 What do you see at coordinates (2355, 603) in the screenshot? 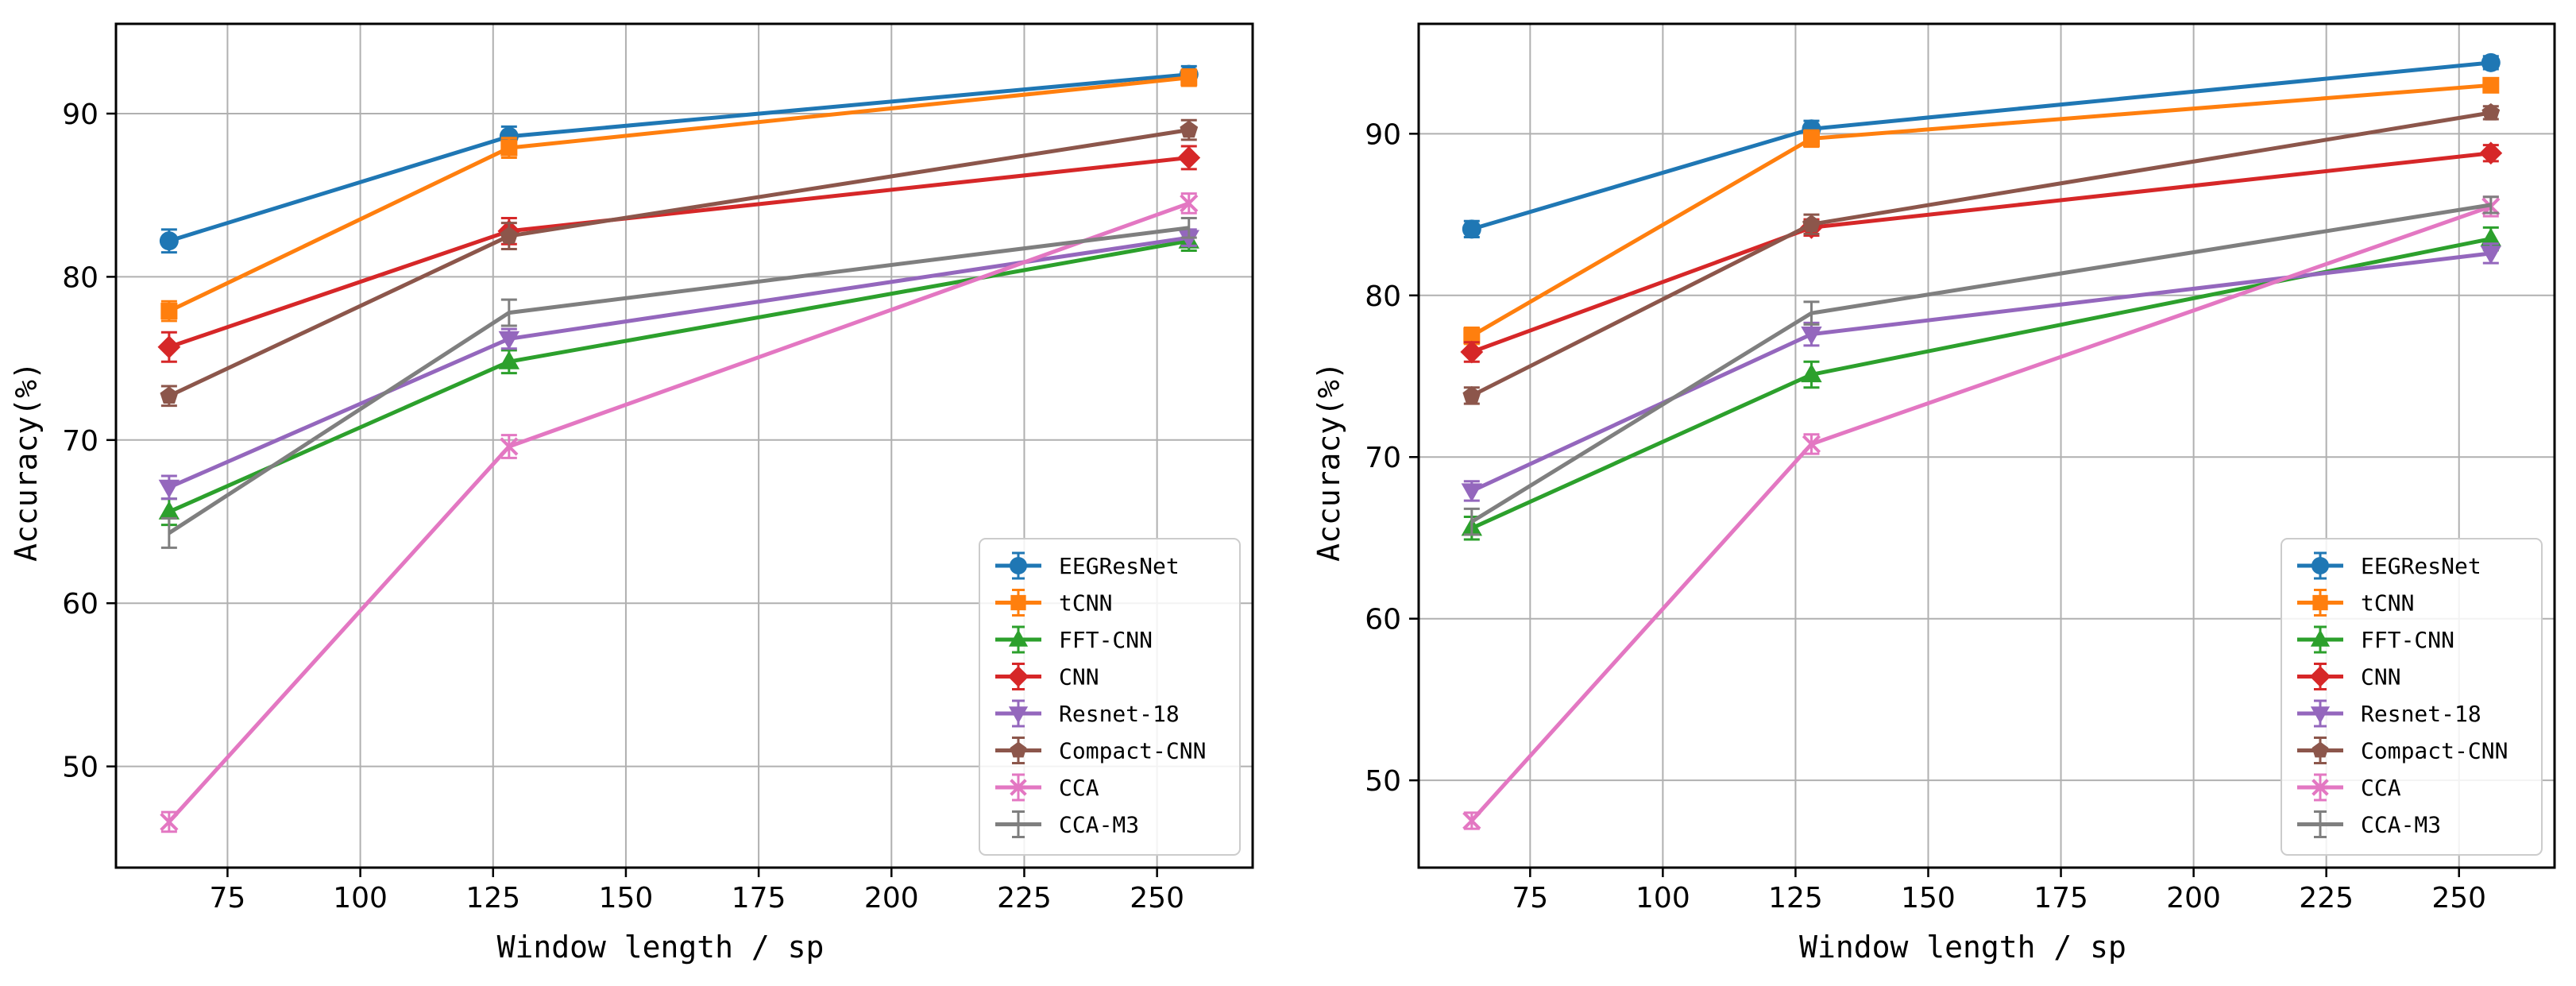
I see `legend-item: tCNN` at bounding box center [2355, 603].